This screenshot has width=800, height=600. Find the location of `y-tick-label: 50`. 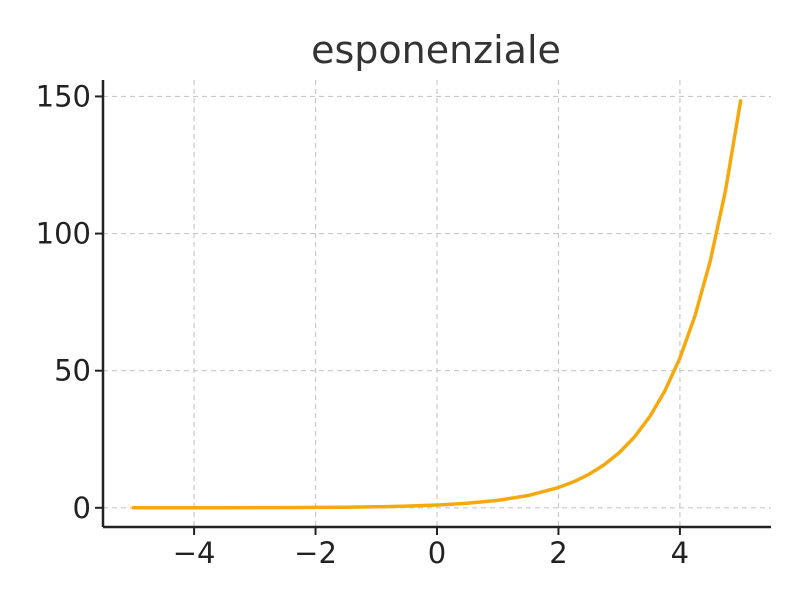

y-tick-label: 50 is located at coordinates (72, 371).